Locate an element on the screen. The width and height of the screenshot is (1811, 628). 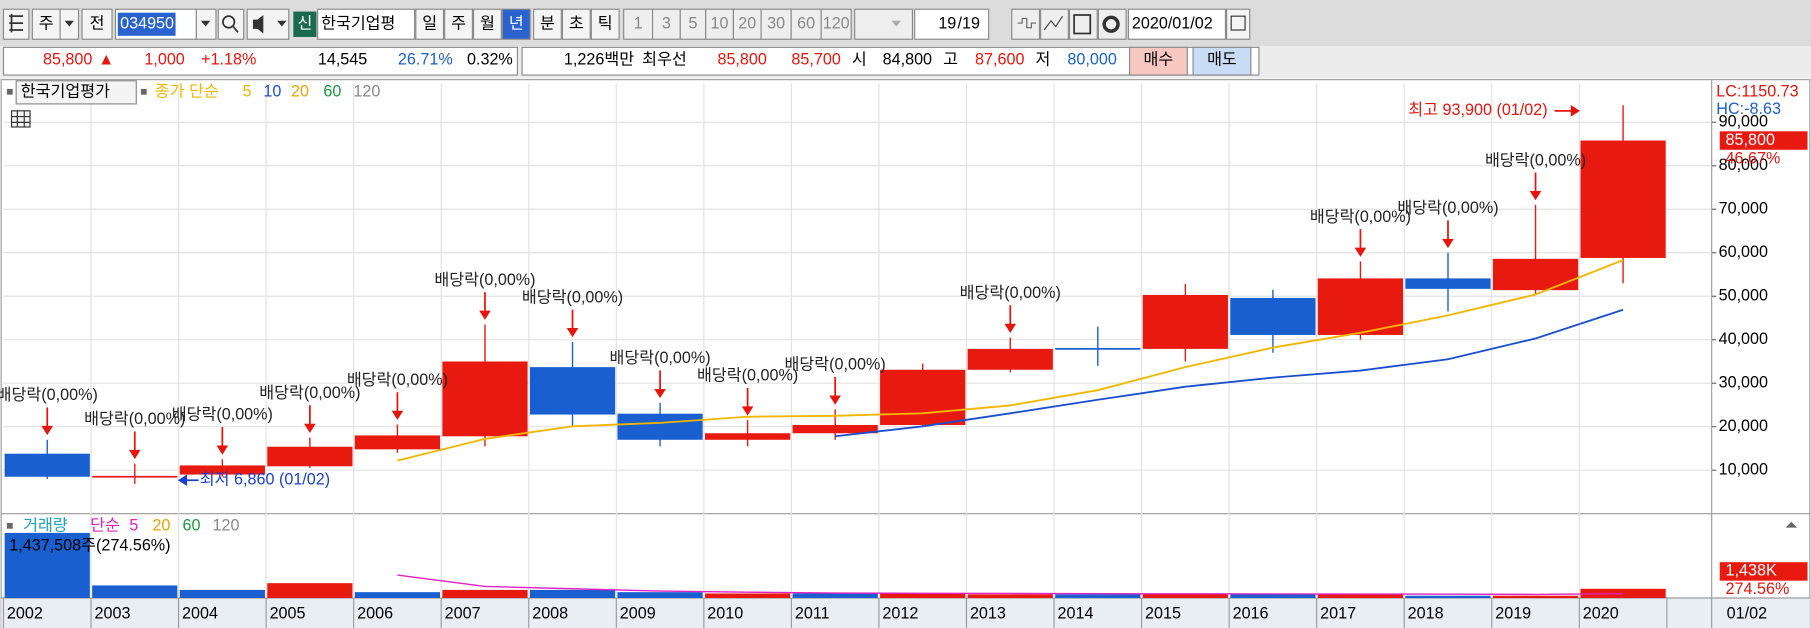
minute-label: 60 is located at coordinates (806, 24).